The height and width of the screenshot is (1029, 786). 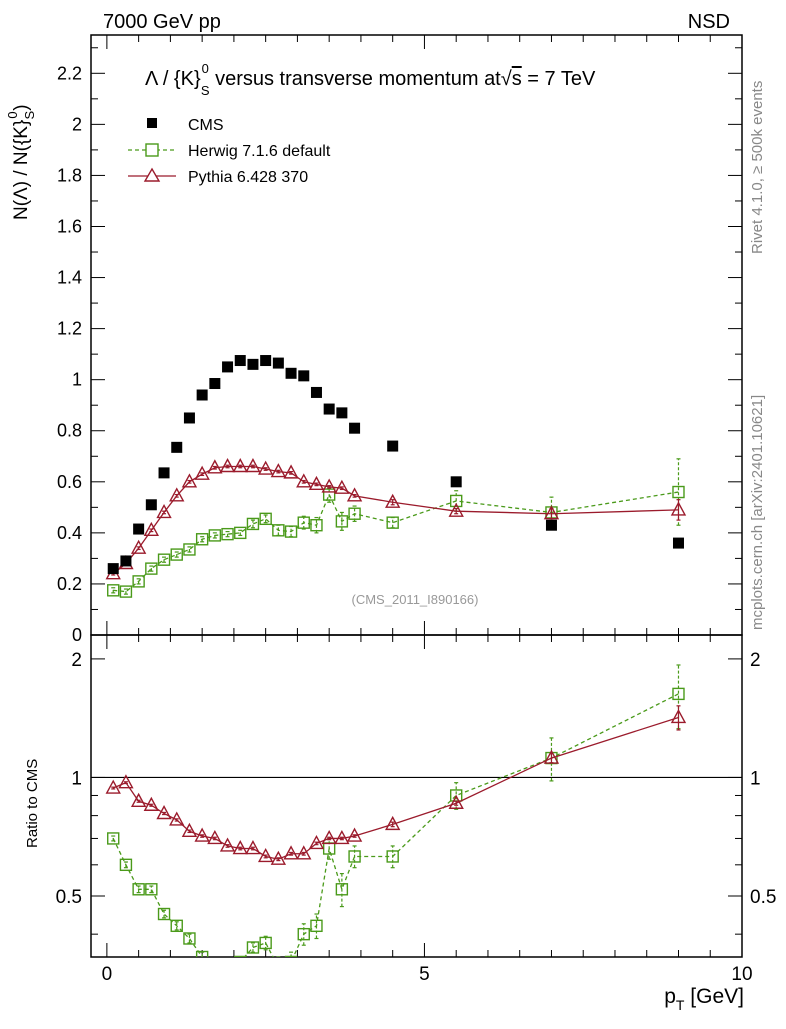 I want to click on ylabel-sup: 0, so click(x=12, y=114).